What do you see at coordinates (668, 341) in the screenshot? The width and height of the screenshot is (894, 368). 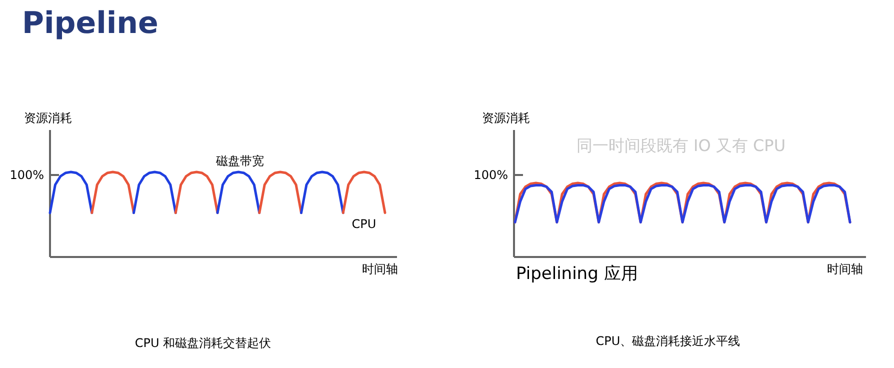 I see `text: CPU、磁盘消耗接近水平线` at bounding box center [668, 341].